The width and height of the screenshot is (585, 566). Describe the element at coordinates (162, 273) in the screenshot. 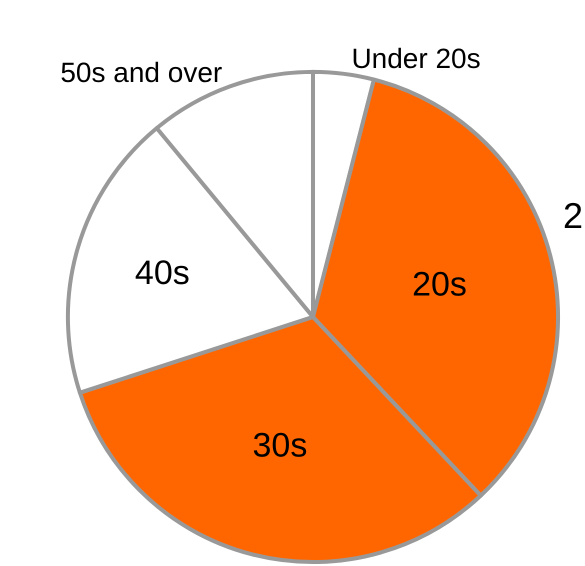

I see `slice-label: 40s` at that location.